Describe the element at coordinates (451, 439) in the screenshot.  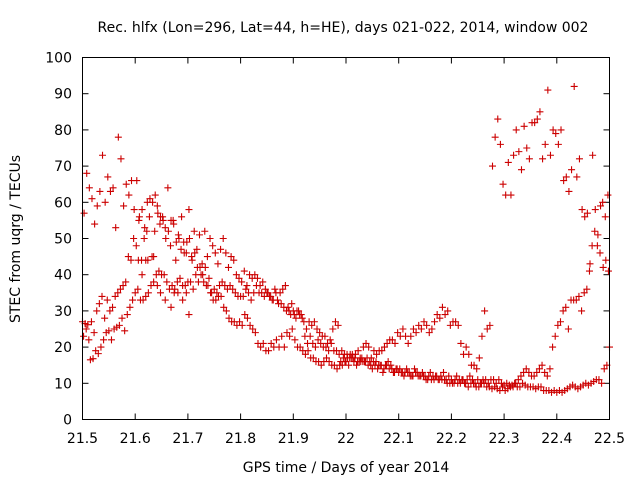
I see `x-tick-label: 22.2` at that location.